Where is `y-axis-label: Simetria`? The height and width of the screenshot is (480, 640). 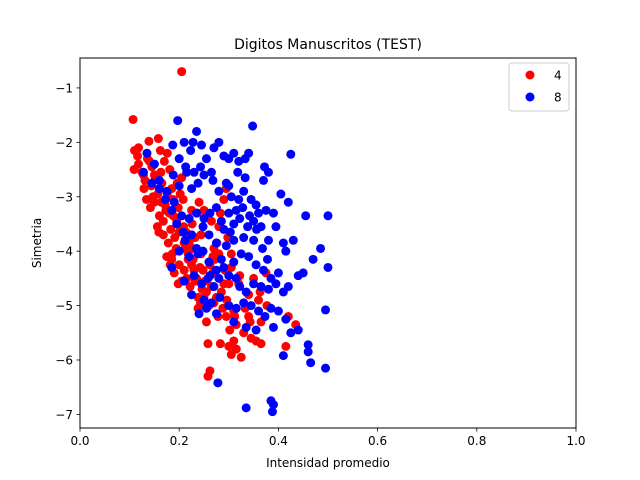
y-axis-label: Simetria is located at coordinates (37, 243).